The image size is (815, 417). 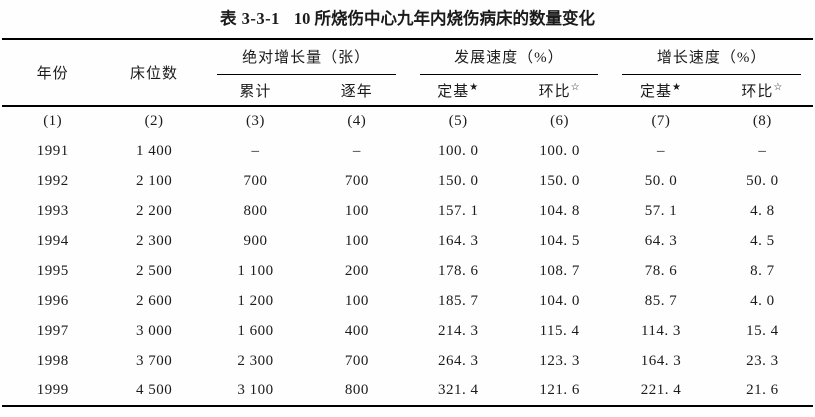 I want to click on header-fixed-base-dev: 定基★, so click(x=458, y=91).